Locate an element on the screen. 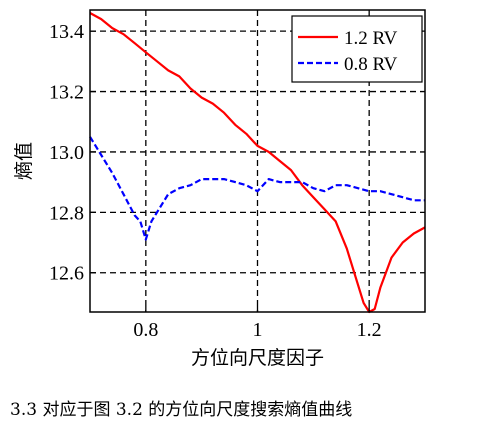 The width and height of the screenshot is (498, 432). x-axis-label: 方位向尺度因子 is located at coordinates (257, 358).